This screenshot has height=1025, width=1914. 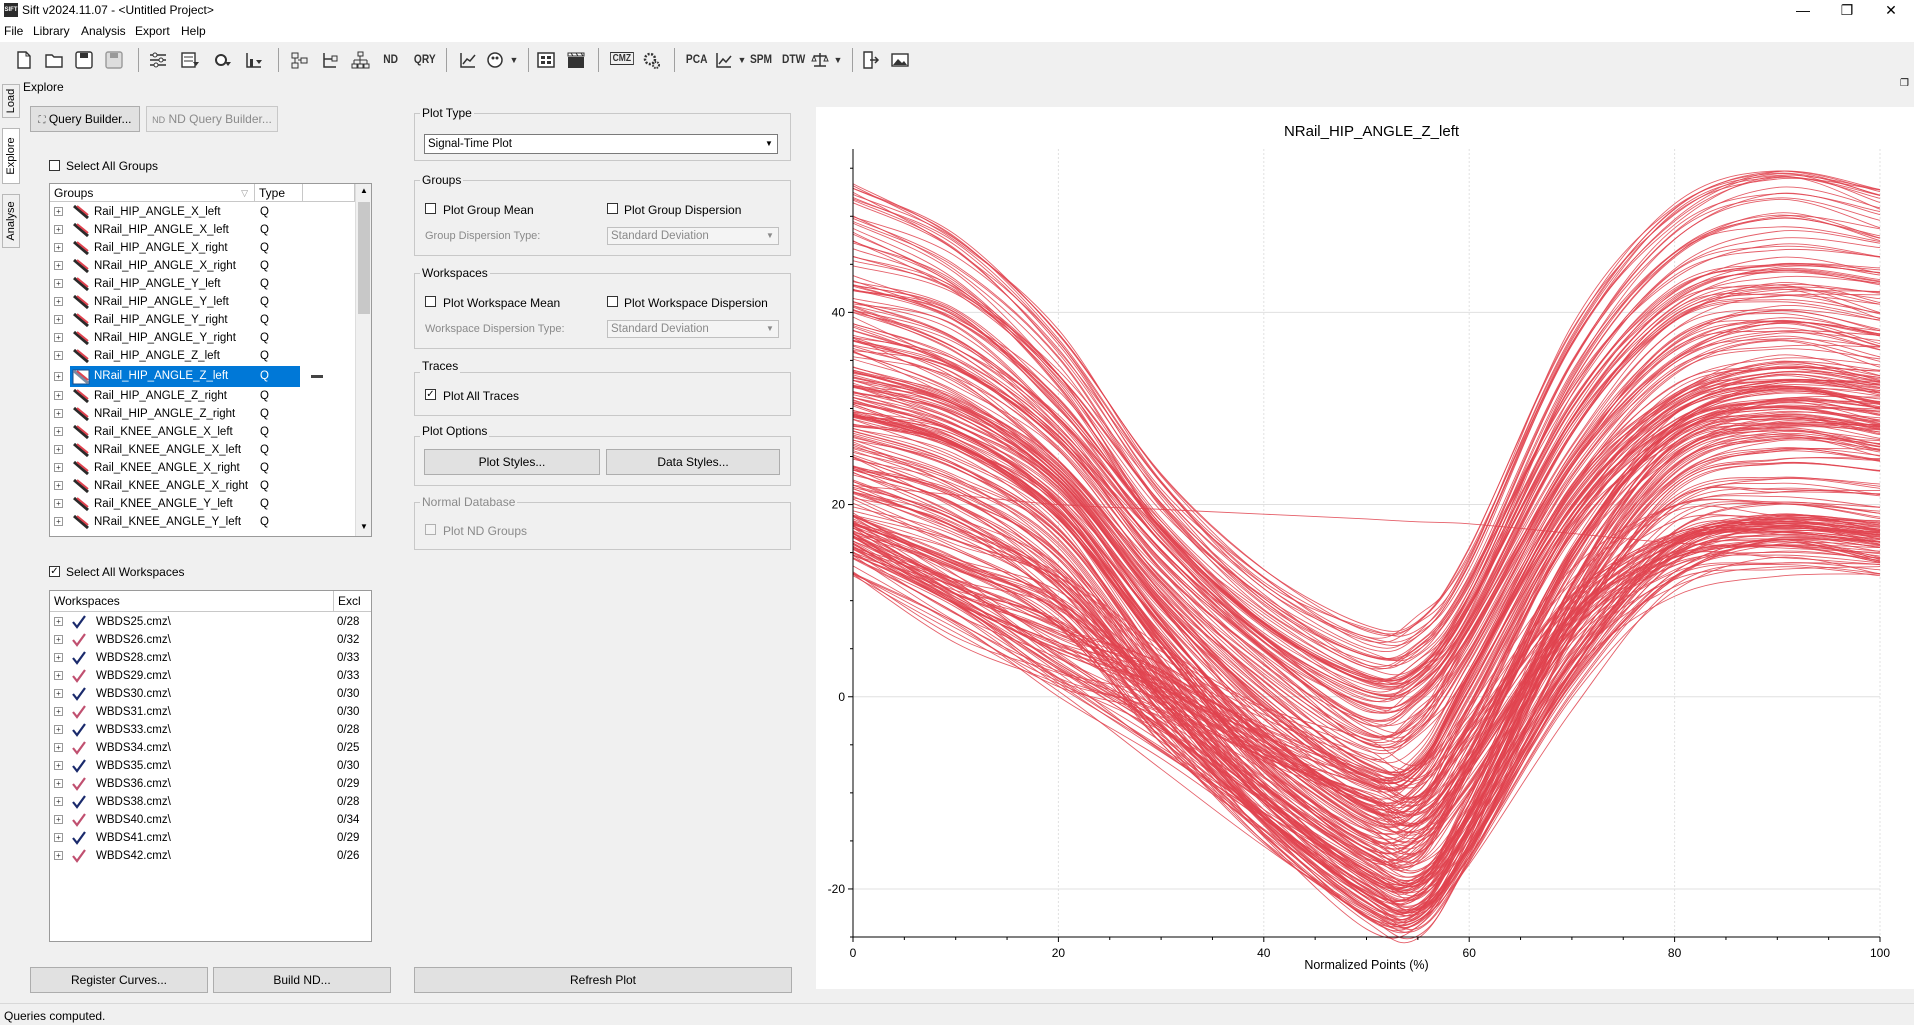 I want to click on group-row: + Rail_HIP_ANGLE_Y_right Q, so click(x=202, y=320).